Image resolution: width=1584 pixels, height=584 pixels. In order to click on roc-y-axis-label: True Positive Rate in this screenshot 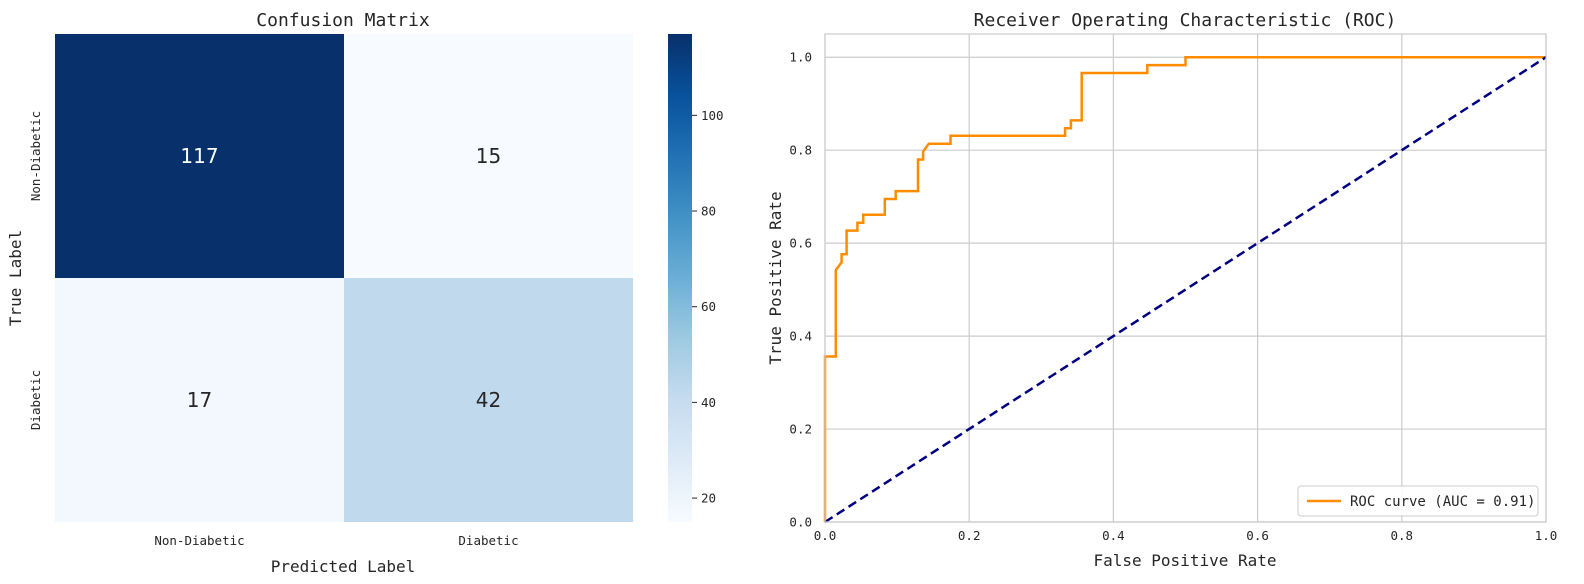, I will do `click(775, 277)`.